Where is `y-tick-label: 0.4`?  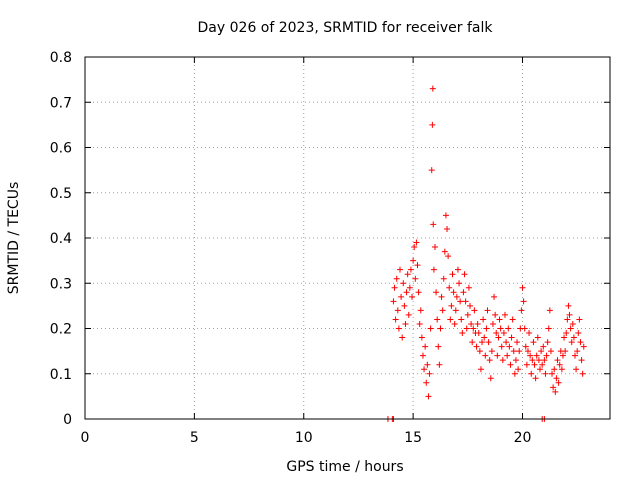 y-tick-label: 0.4 is located at coordinates (61, 239).